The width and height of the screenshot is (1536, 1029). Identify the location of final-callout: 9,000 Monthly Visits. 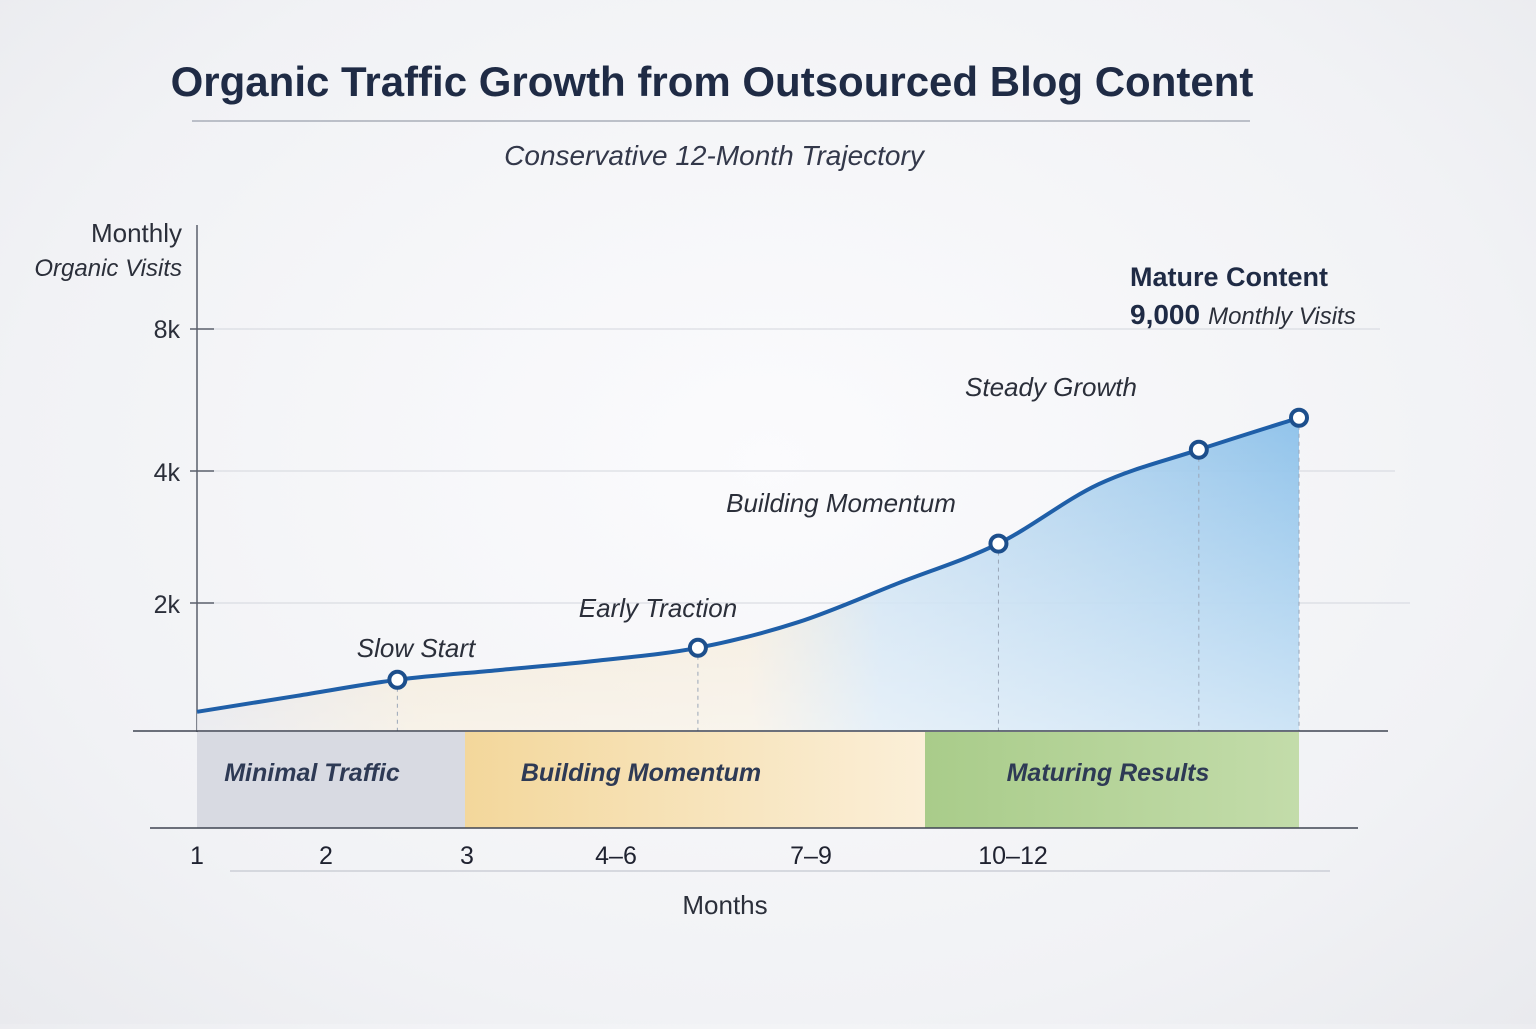
(1243, 314).